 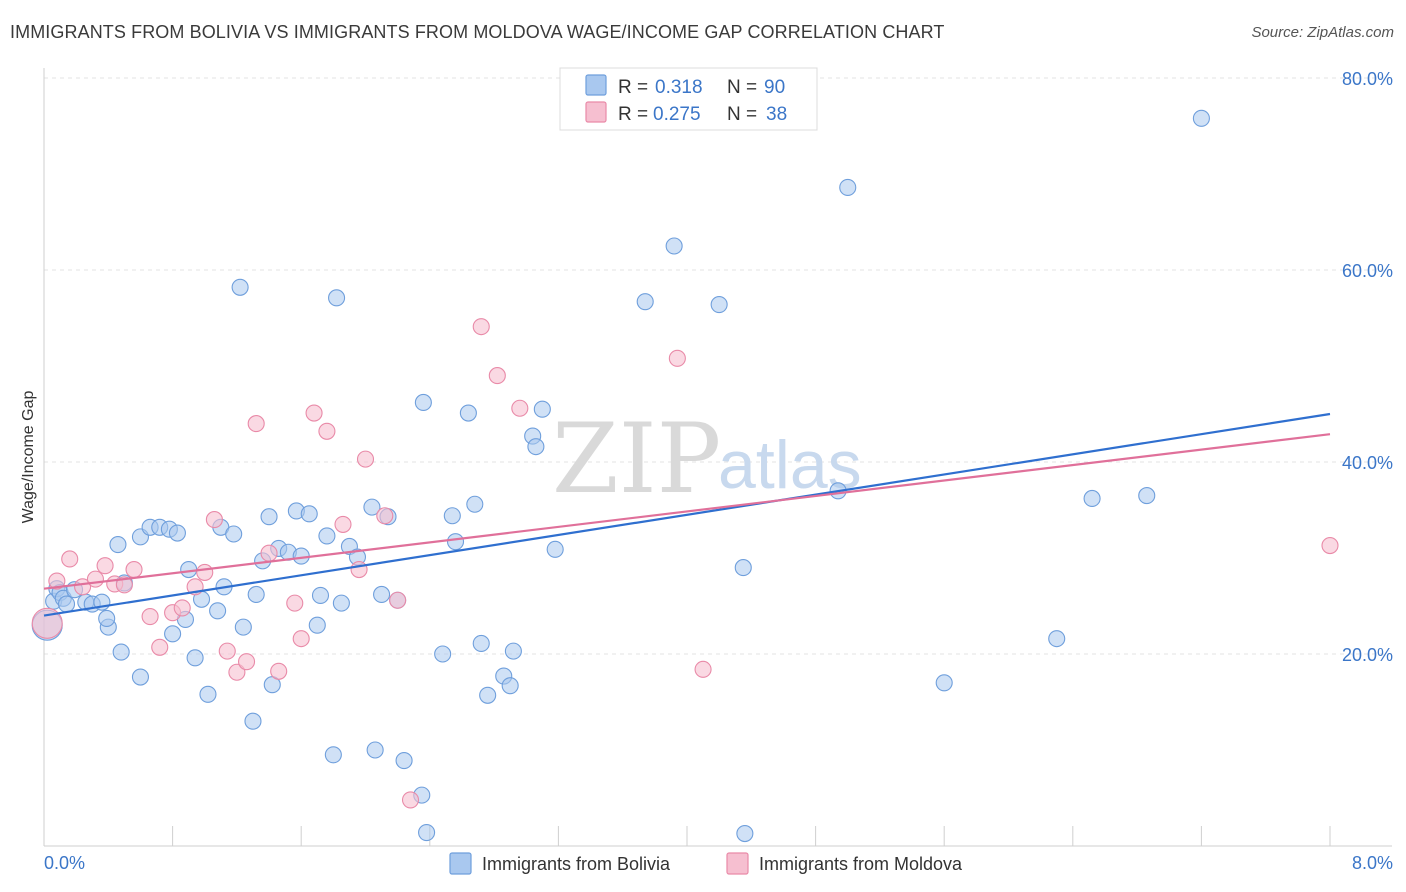 I want to click on x-tick-label-min: 0.0%, so click(x=64, y=863).